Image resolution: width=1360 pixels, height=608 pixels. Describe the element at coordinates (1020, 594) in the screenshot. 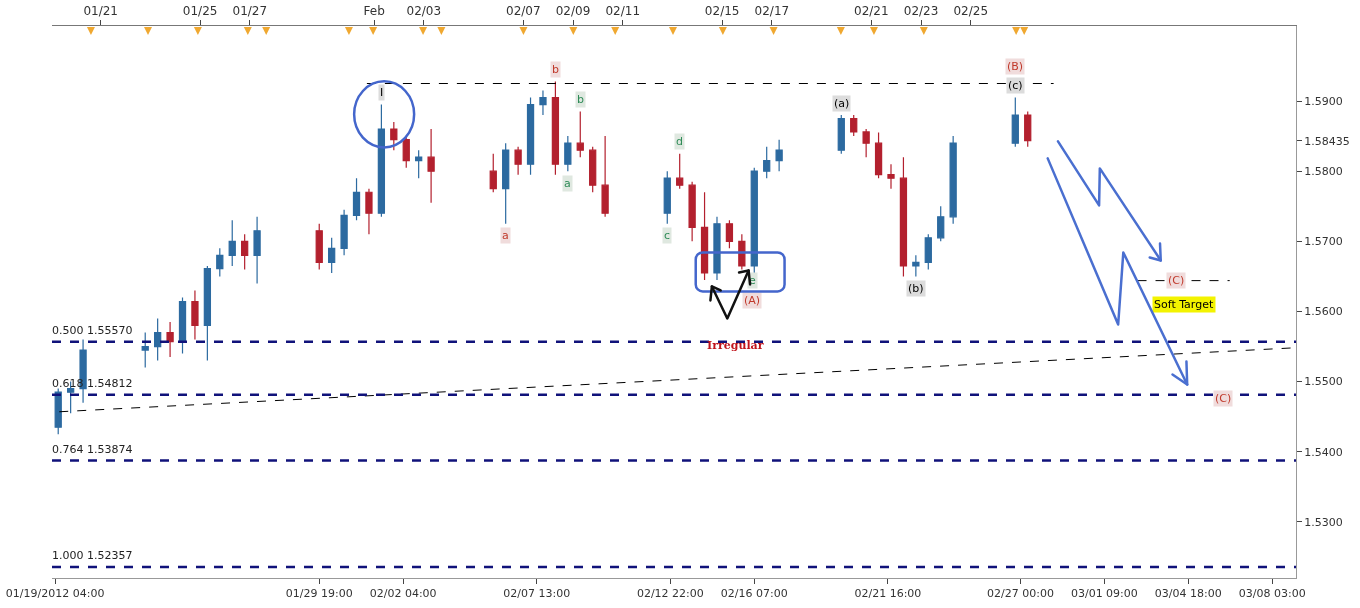

I see `x-tick-label: 02/27 00:00` at that location.